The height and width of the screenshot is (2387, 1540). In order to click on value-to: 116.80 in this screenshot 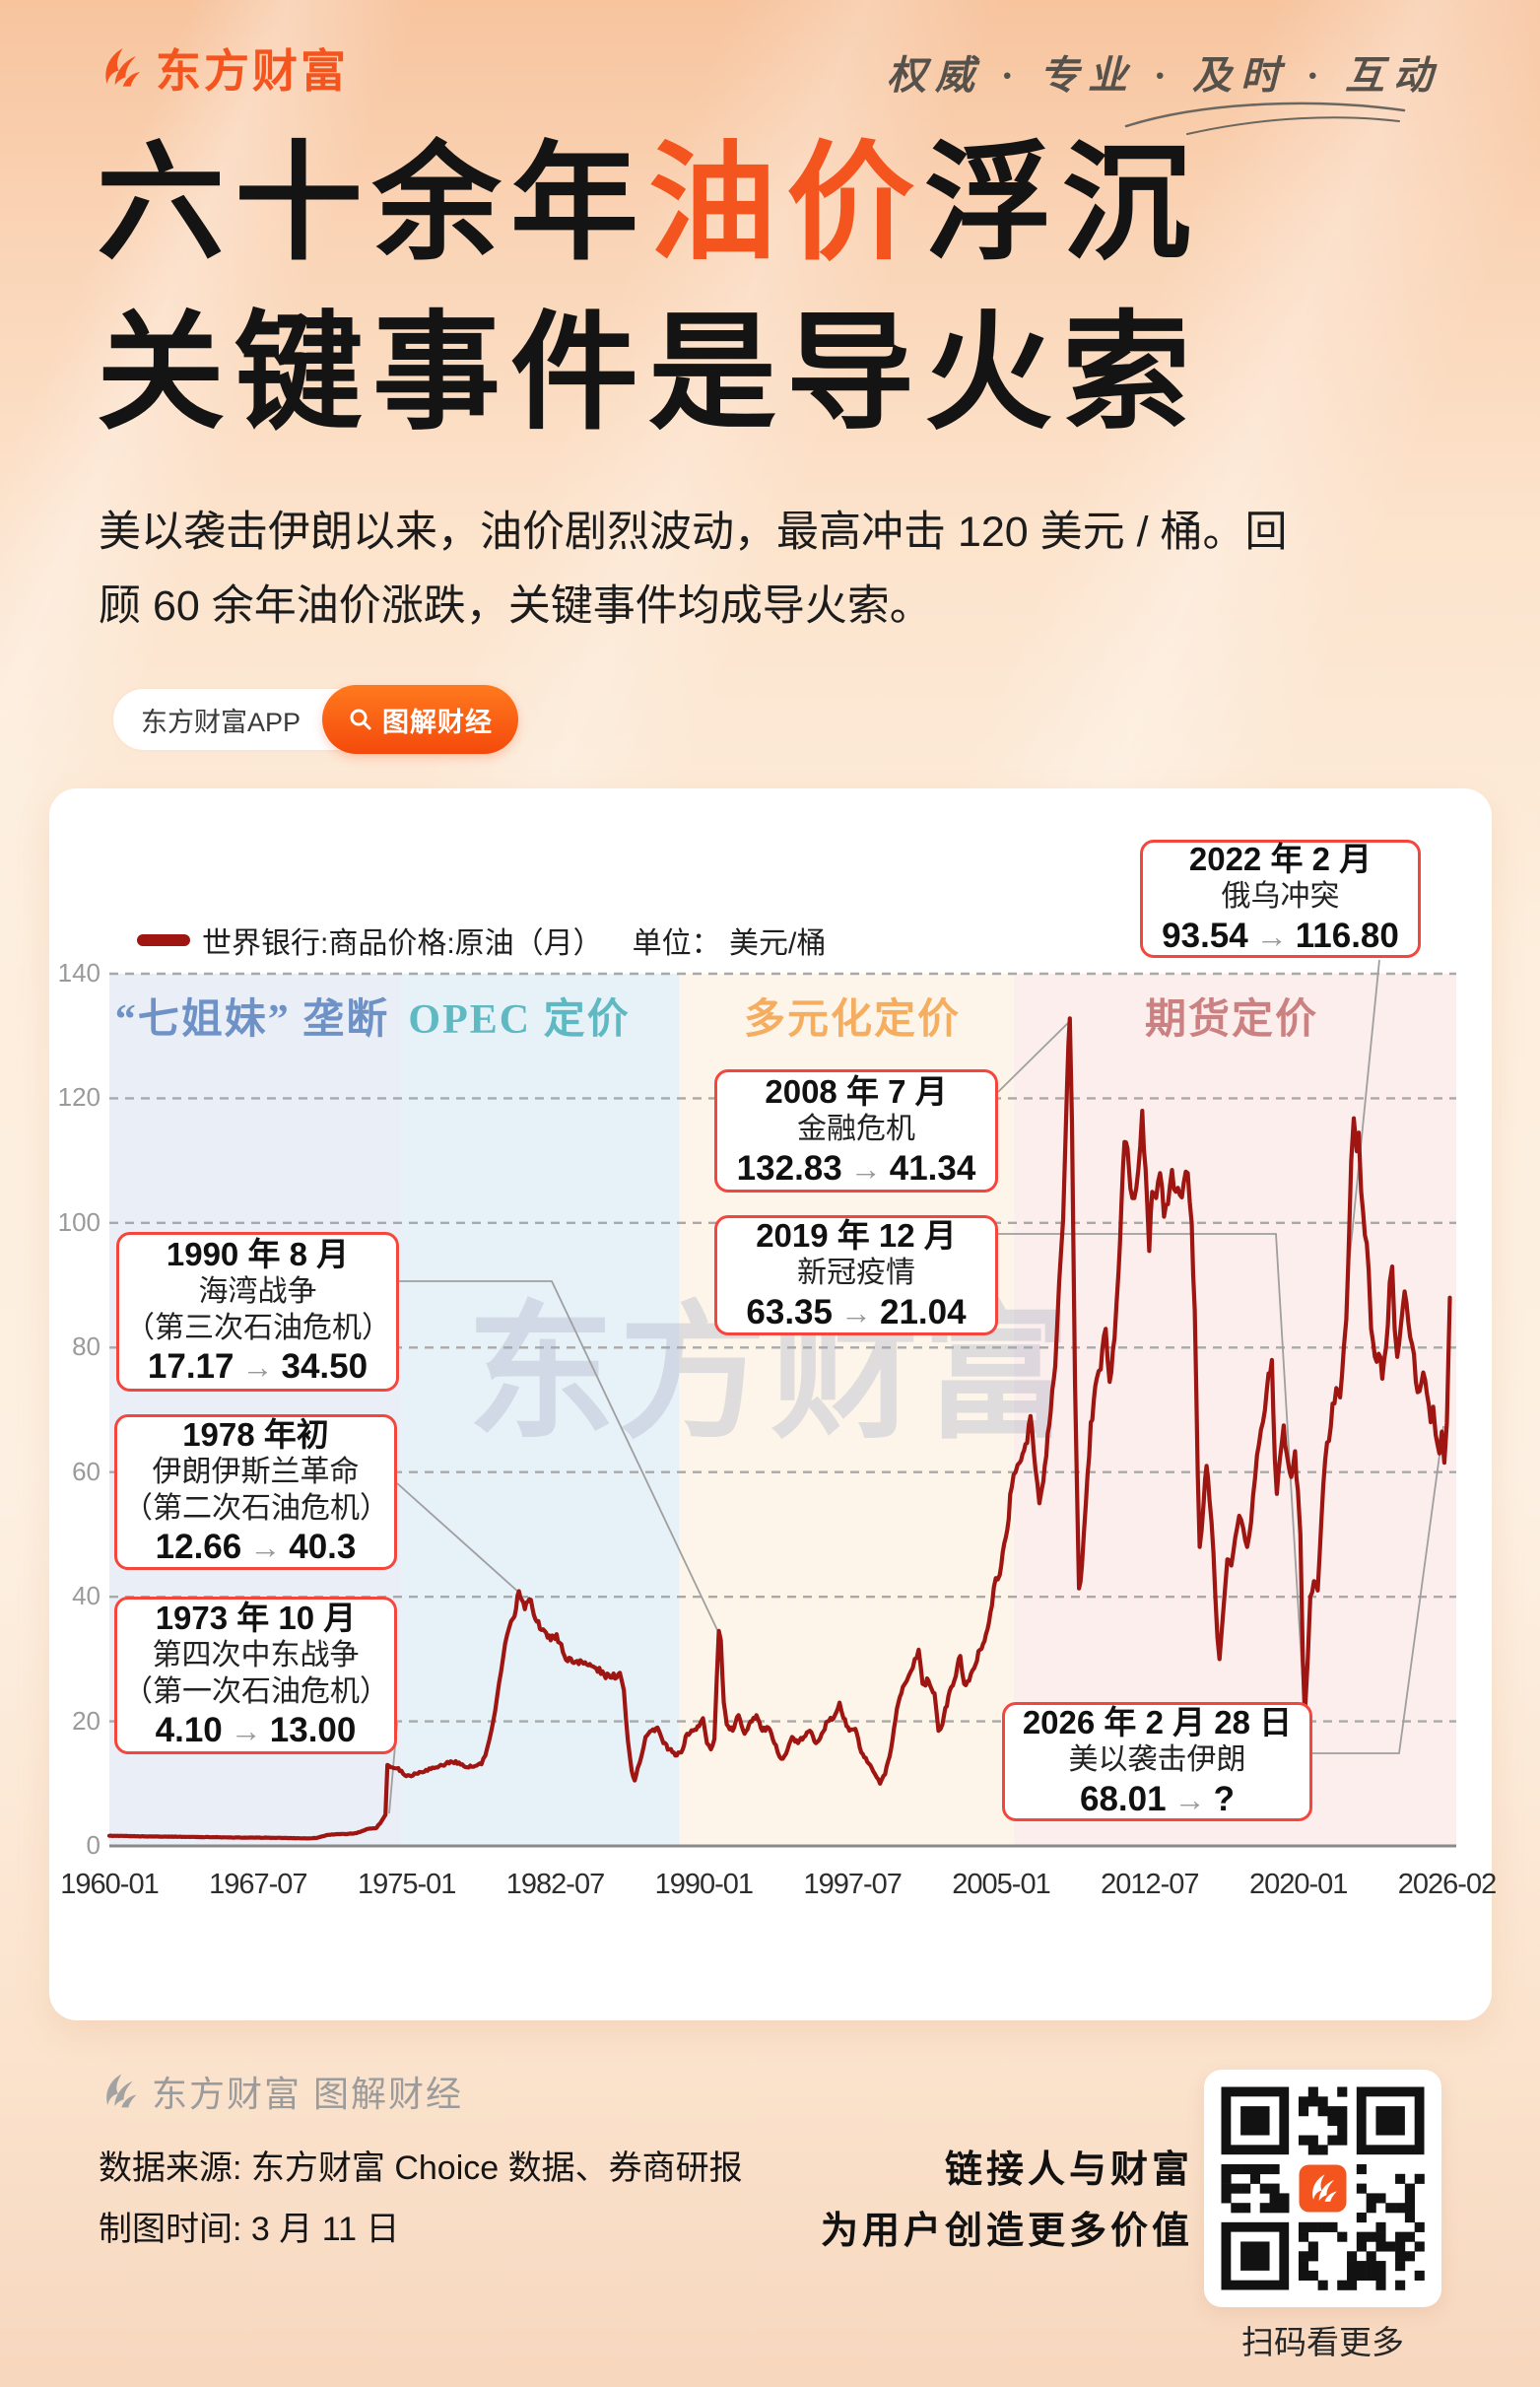, I will do `click(1347, 936)`.